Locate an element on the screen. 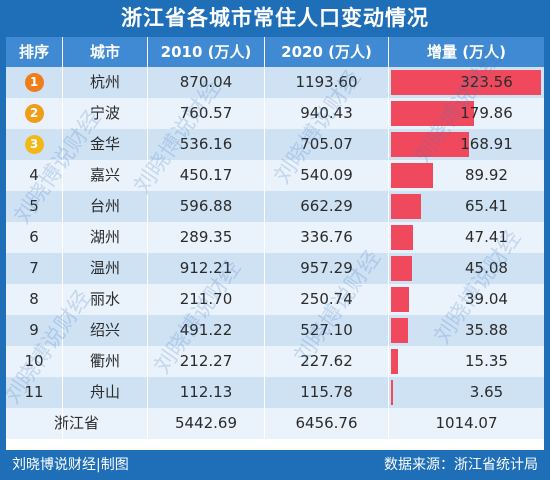 Image resolution: width=550 pixels, height=480 pixels. table-row: 3 金华 536.16 705.07 168.91 is located at coordinates (275, 144).